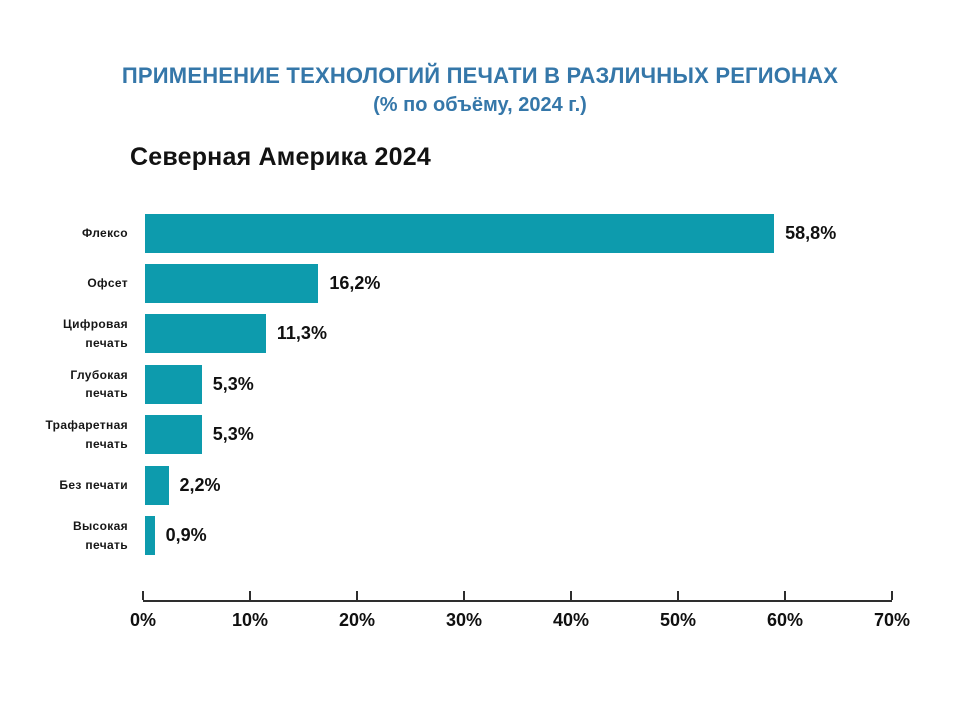  I want to click on bar-track: 0,9%, so click(537, 536).